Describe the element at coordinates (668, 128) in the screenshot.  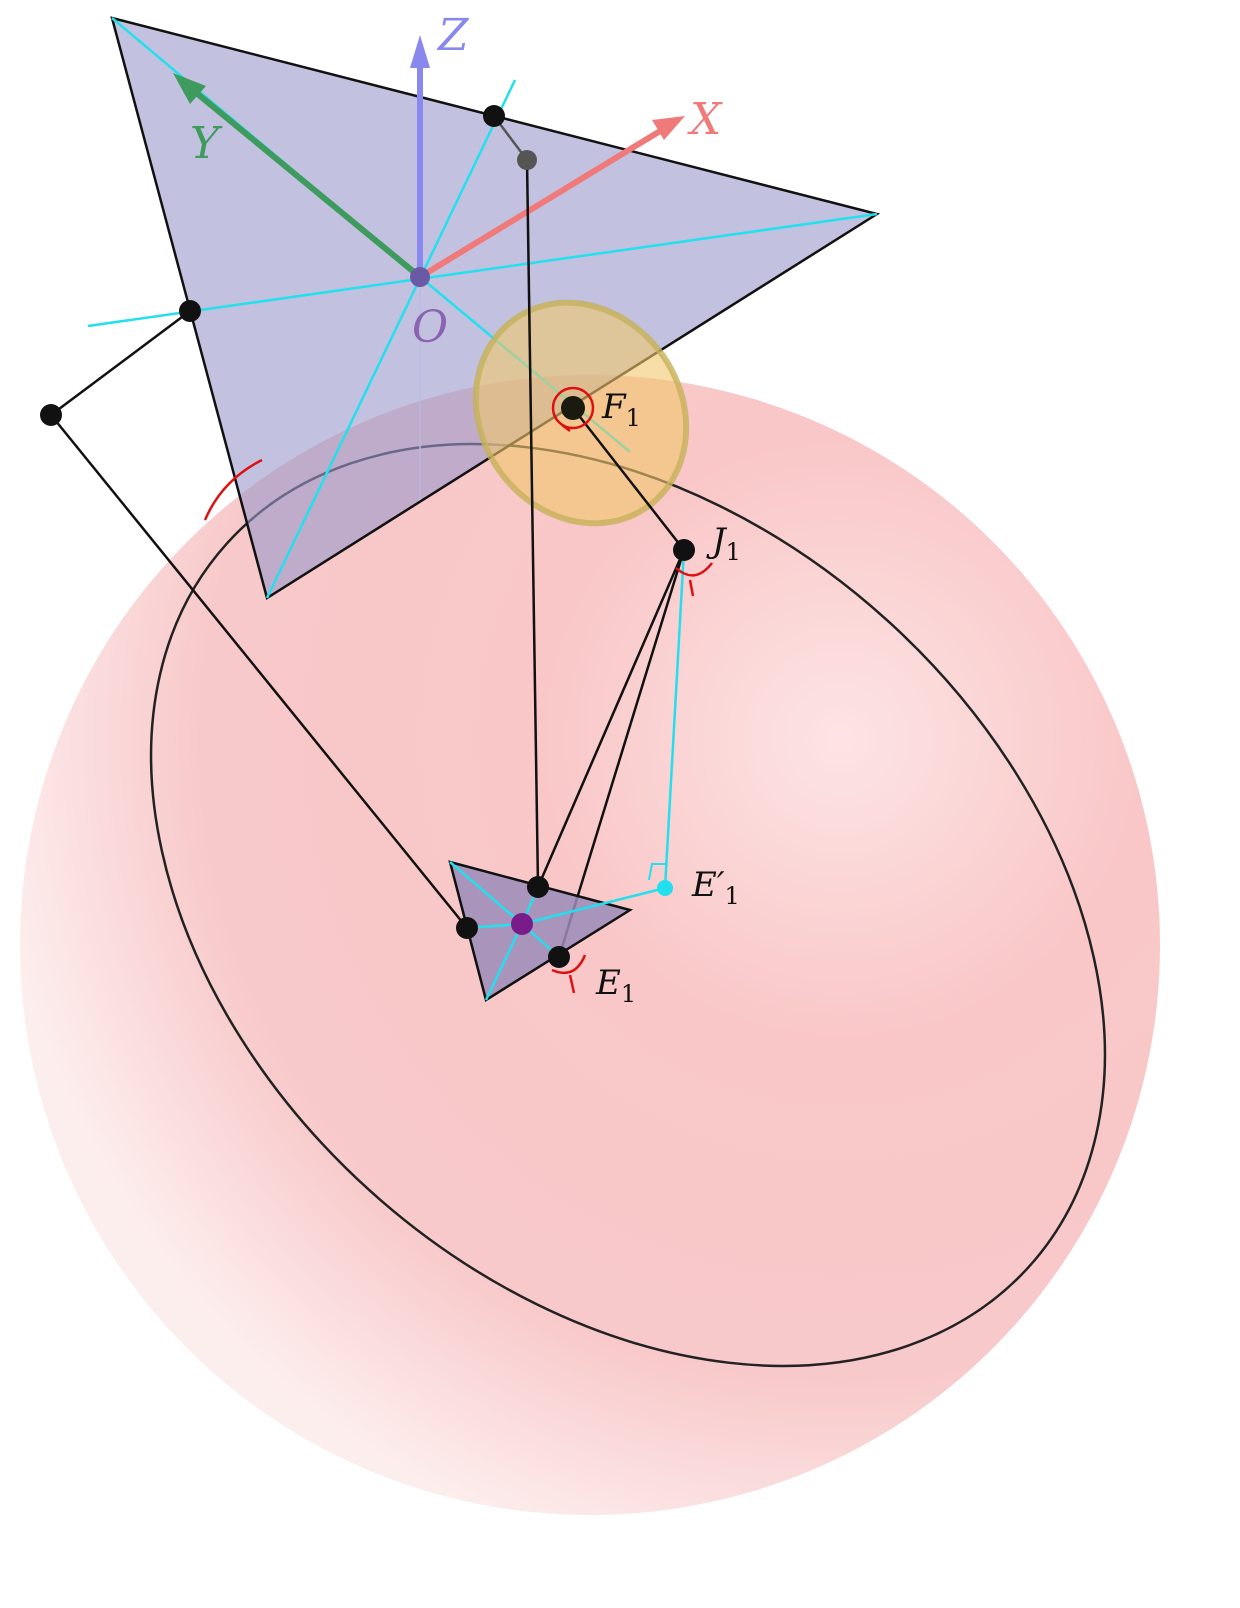
I see `x-axis-arrowhead` at that location.